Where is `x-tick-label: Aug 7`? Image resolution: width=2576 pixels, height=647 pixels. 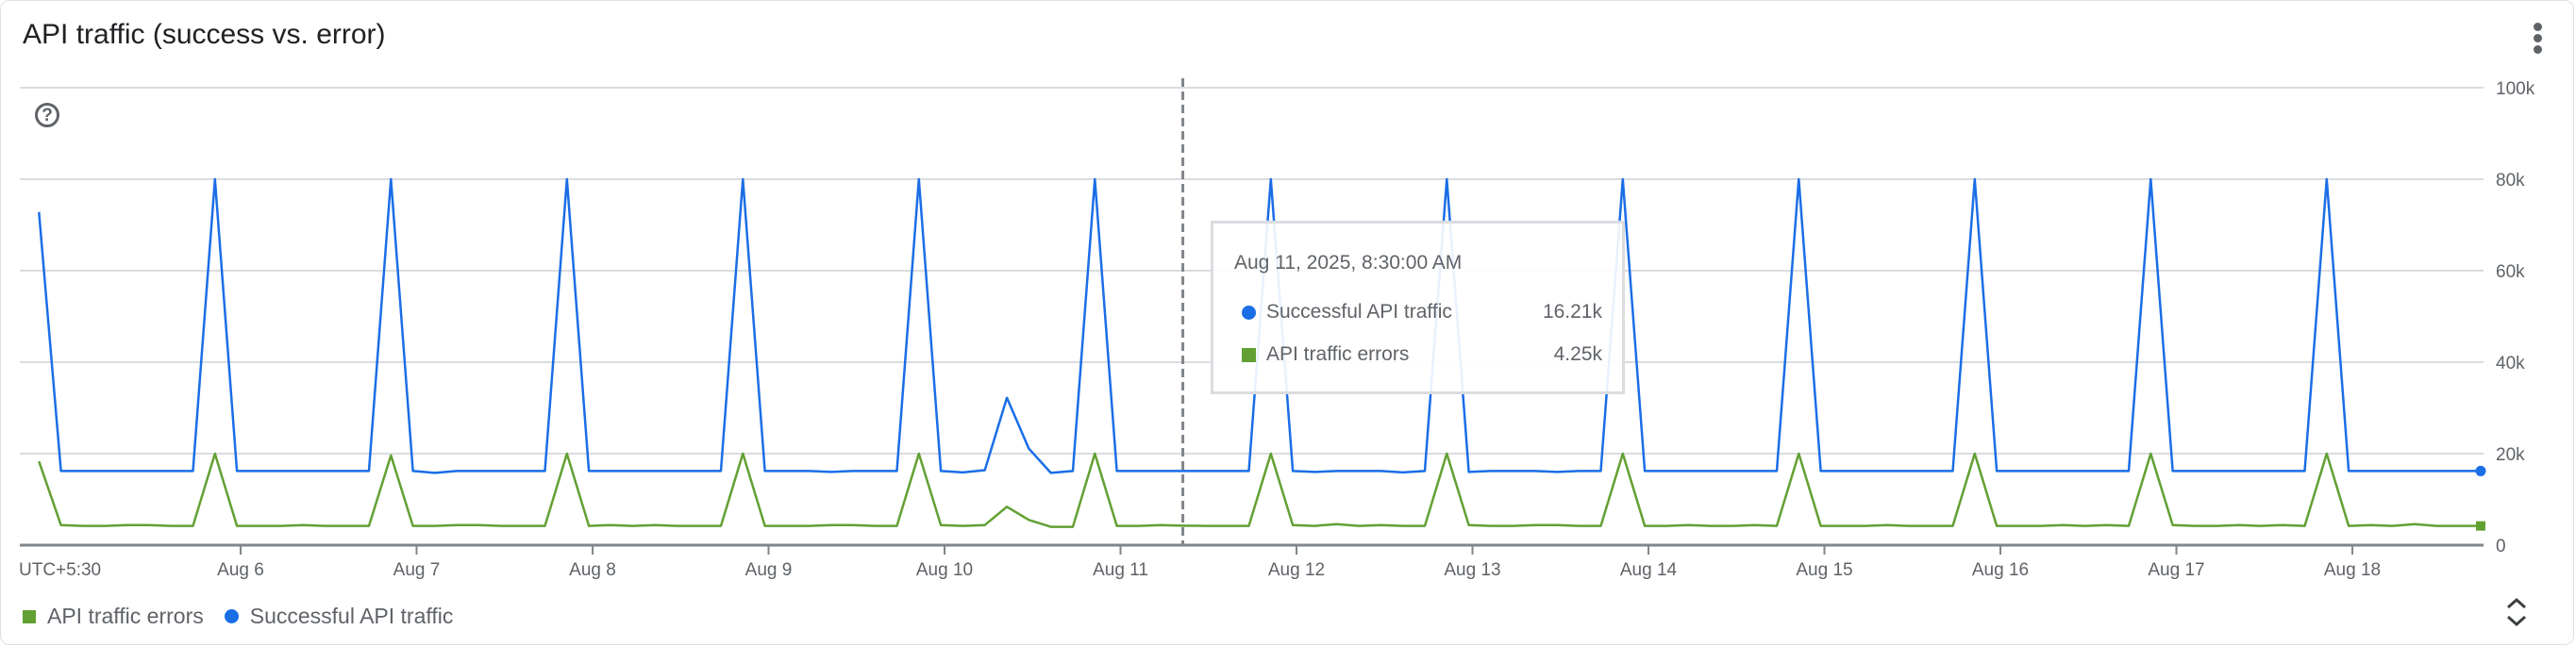
x-tick-label: Aug 7 is located at coordinates (417, 570).